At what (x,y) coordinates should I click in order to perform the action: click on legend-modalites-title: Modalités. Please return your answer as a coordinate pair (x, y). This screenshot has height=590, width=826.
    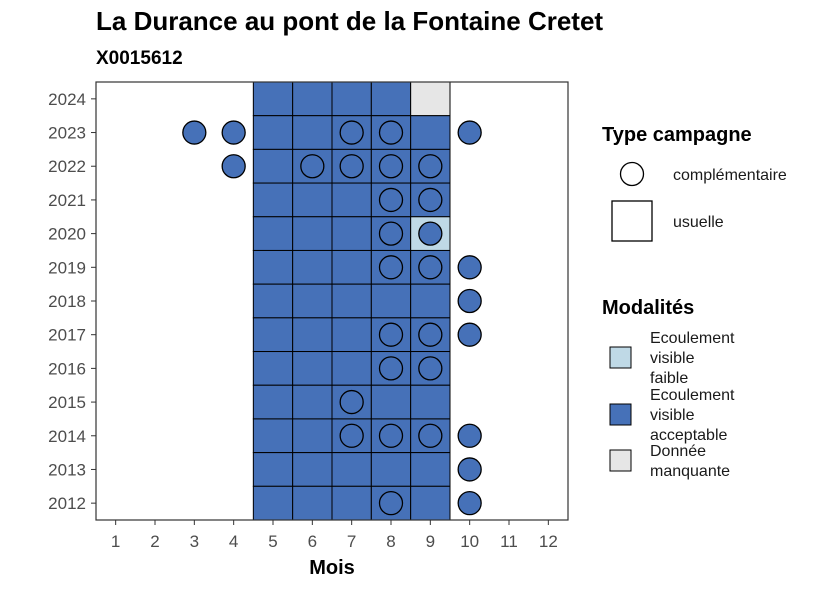
    Looking at the image, I should click on (648, 308).